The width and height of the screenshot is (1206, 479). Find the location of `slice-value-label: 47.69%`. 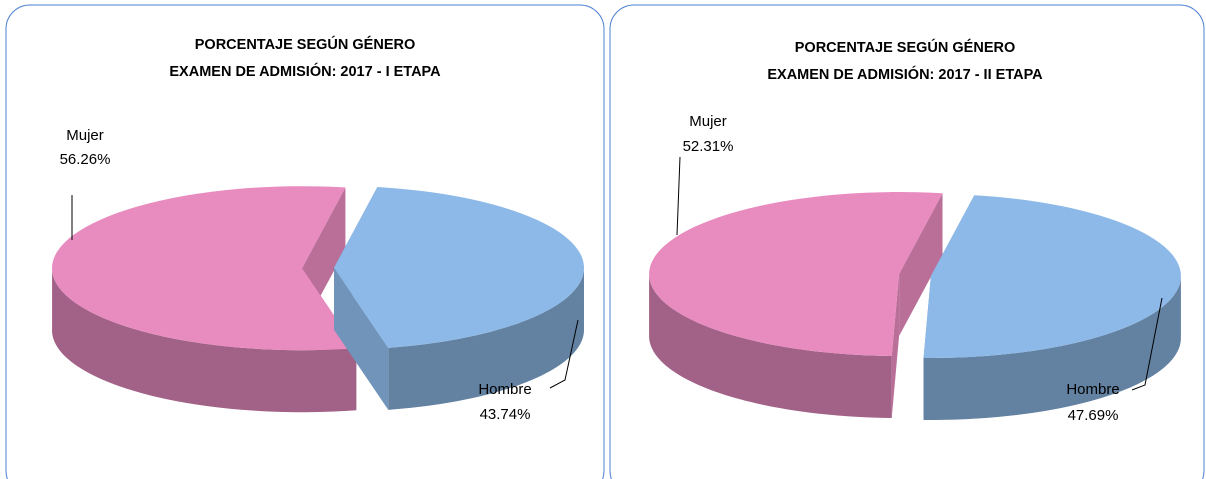

slice-value-label: 47.69% is located at coordinates (1093, 415).